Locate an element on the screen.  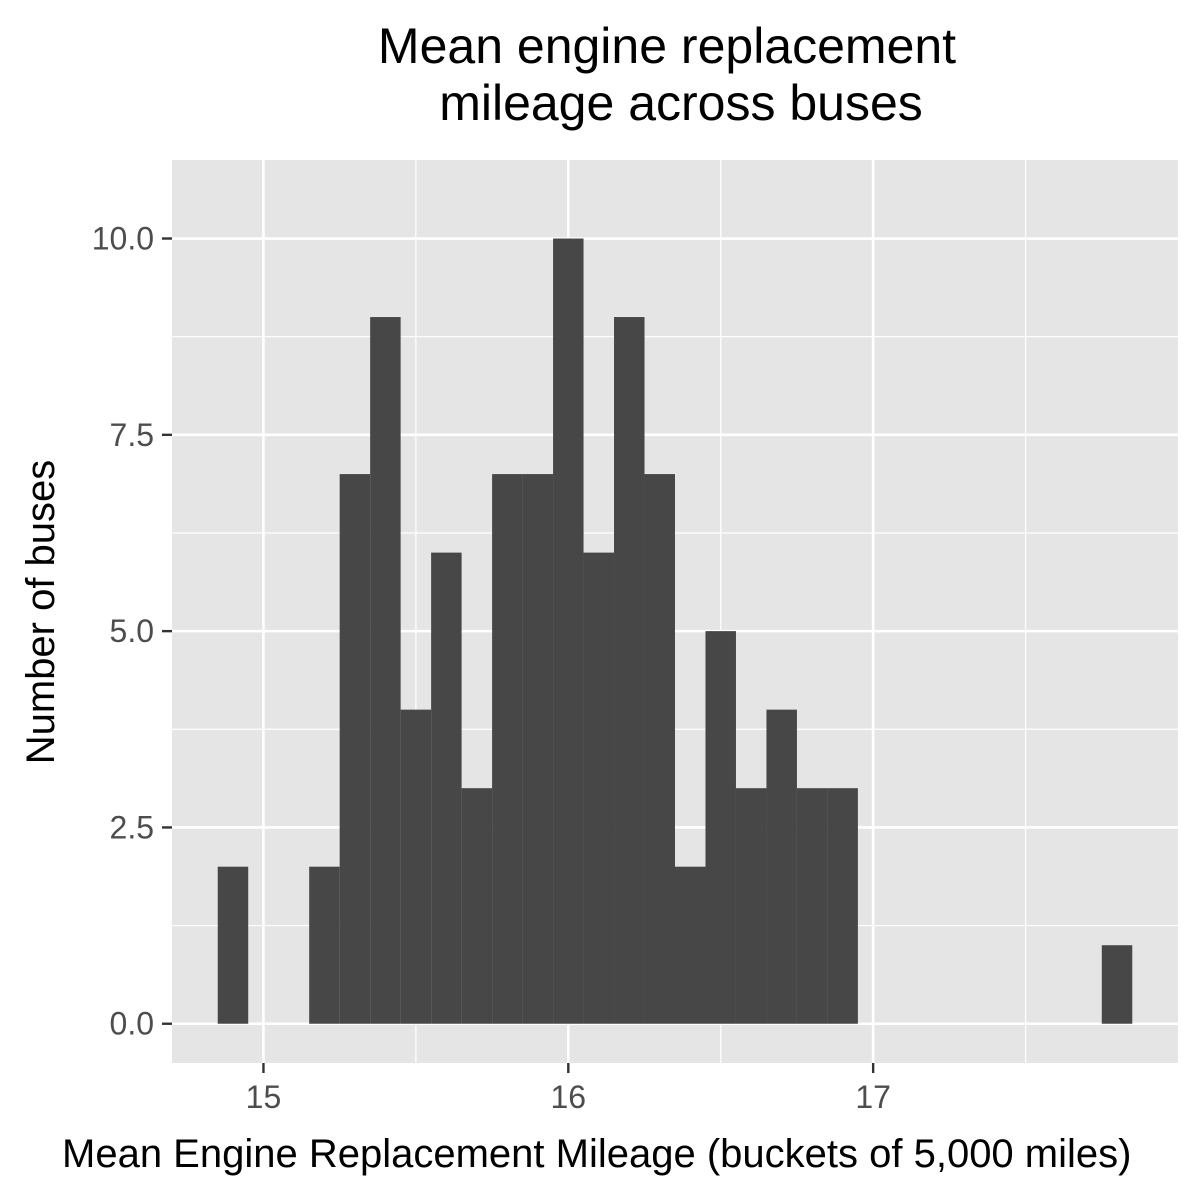
y-tick-label-1: 2.5 is located at coordinates (132, 827).